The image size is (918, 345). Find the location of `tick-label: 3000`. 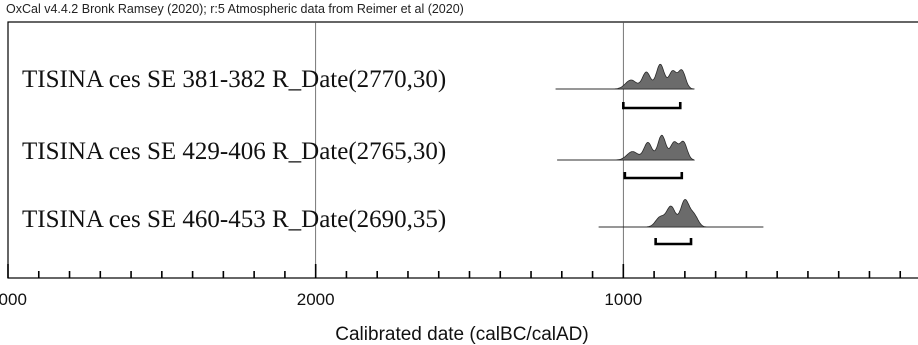

tick-label: 3000 is located at coordinates (13, 299).